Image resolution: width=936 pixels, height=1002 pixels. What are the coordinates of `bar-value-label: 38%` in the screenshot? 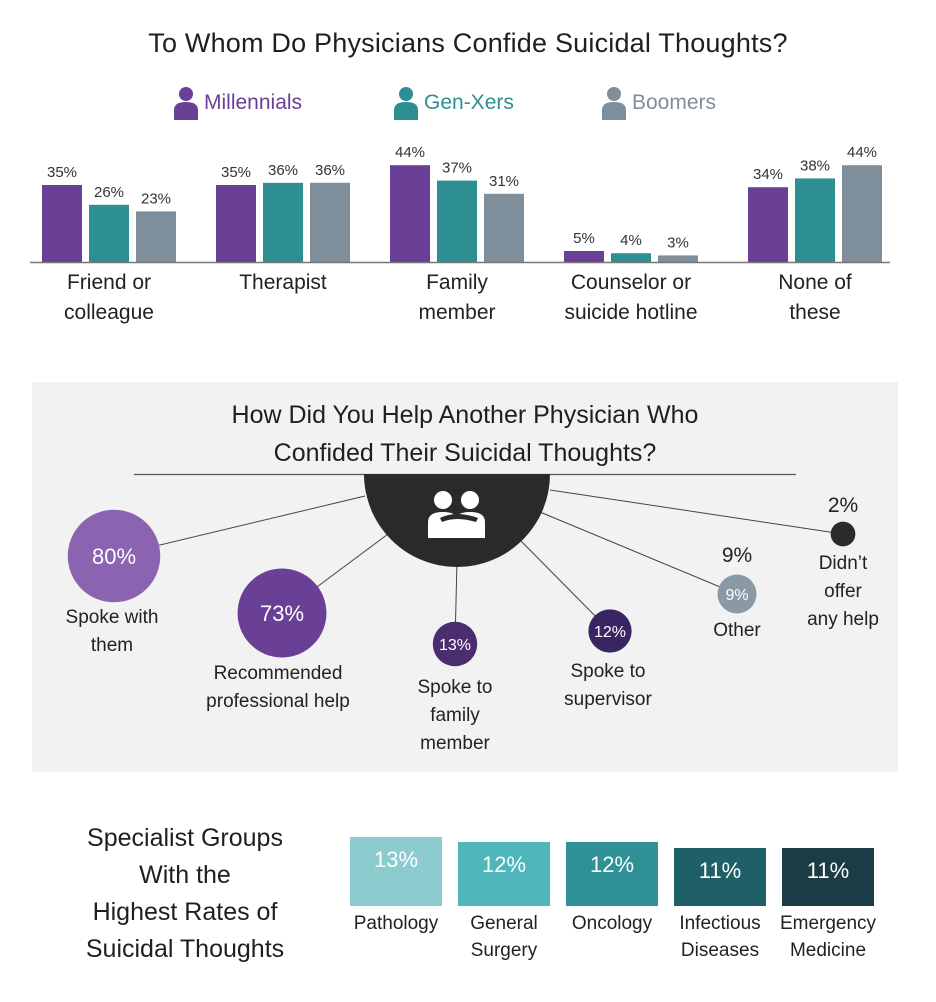 It's located at (815, 165).